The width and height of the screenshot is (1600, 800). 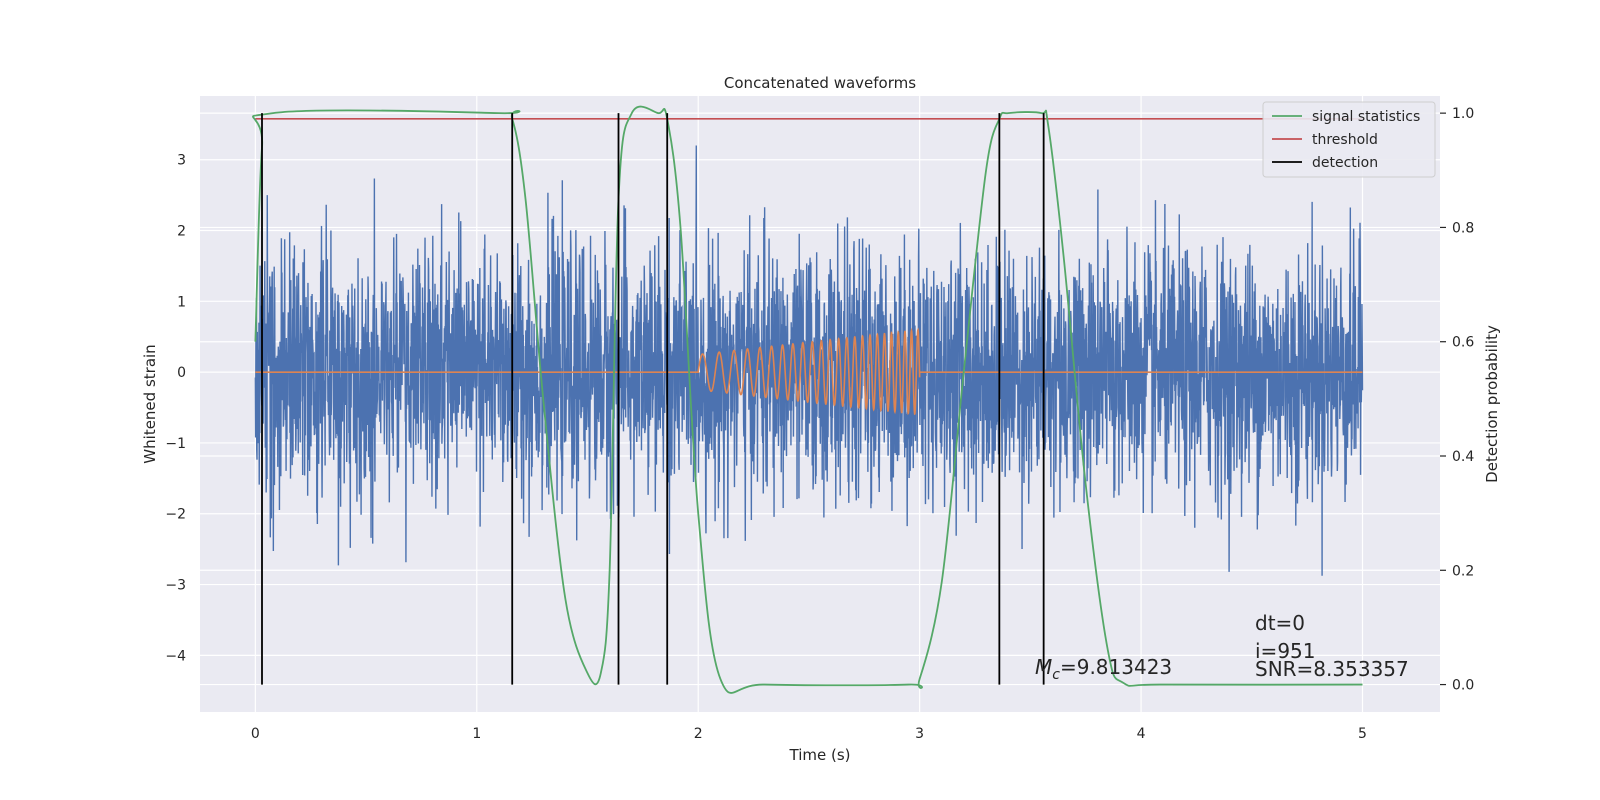 What do you see at coordinates (1463, 686) in the screenshot?
I see `y2-tick-label: 0.0` at bounding box center [1463, 686].